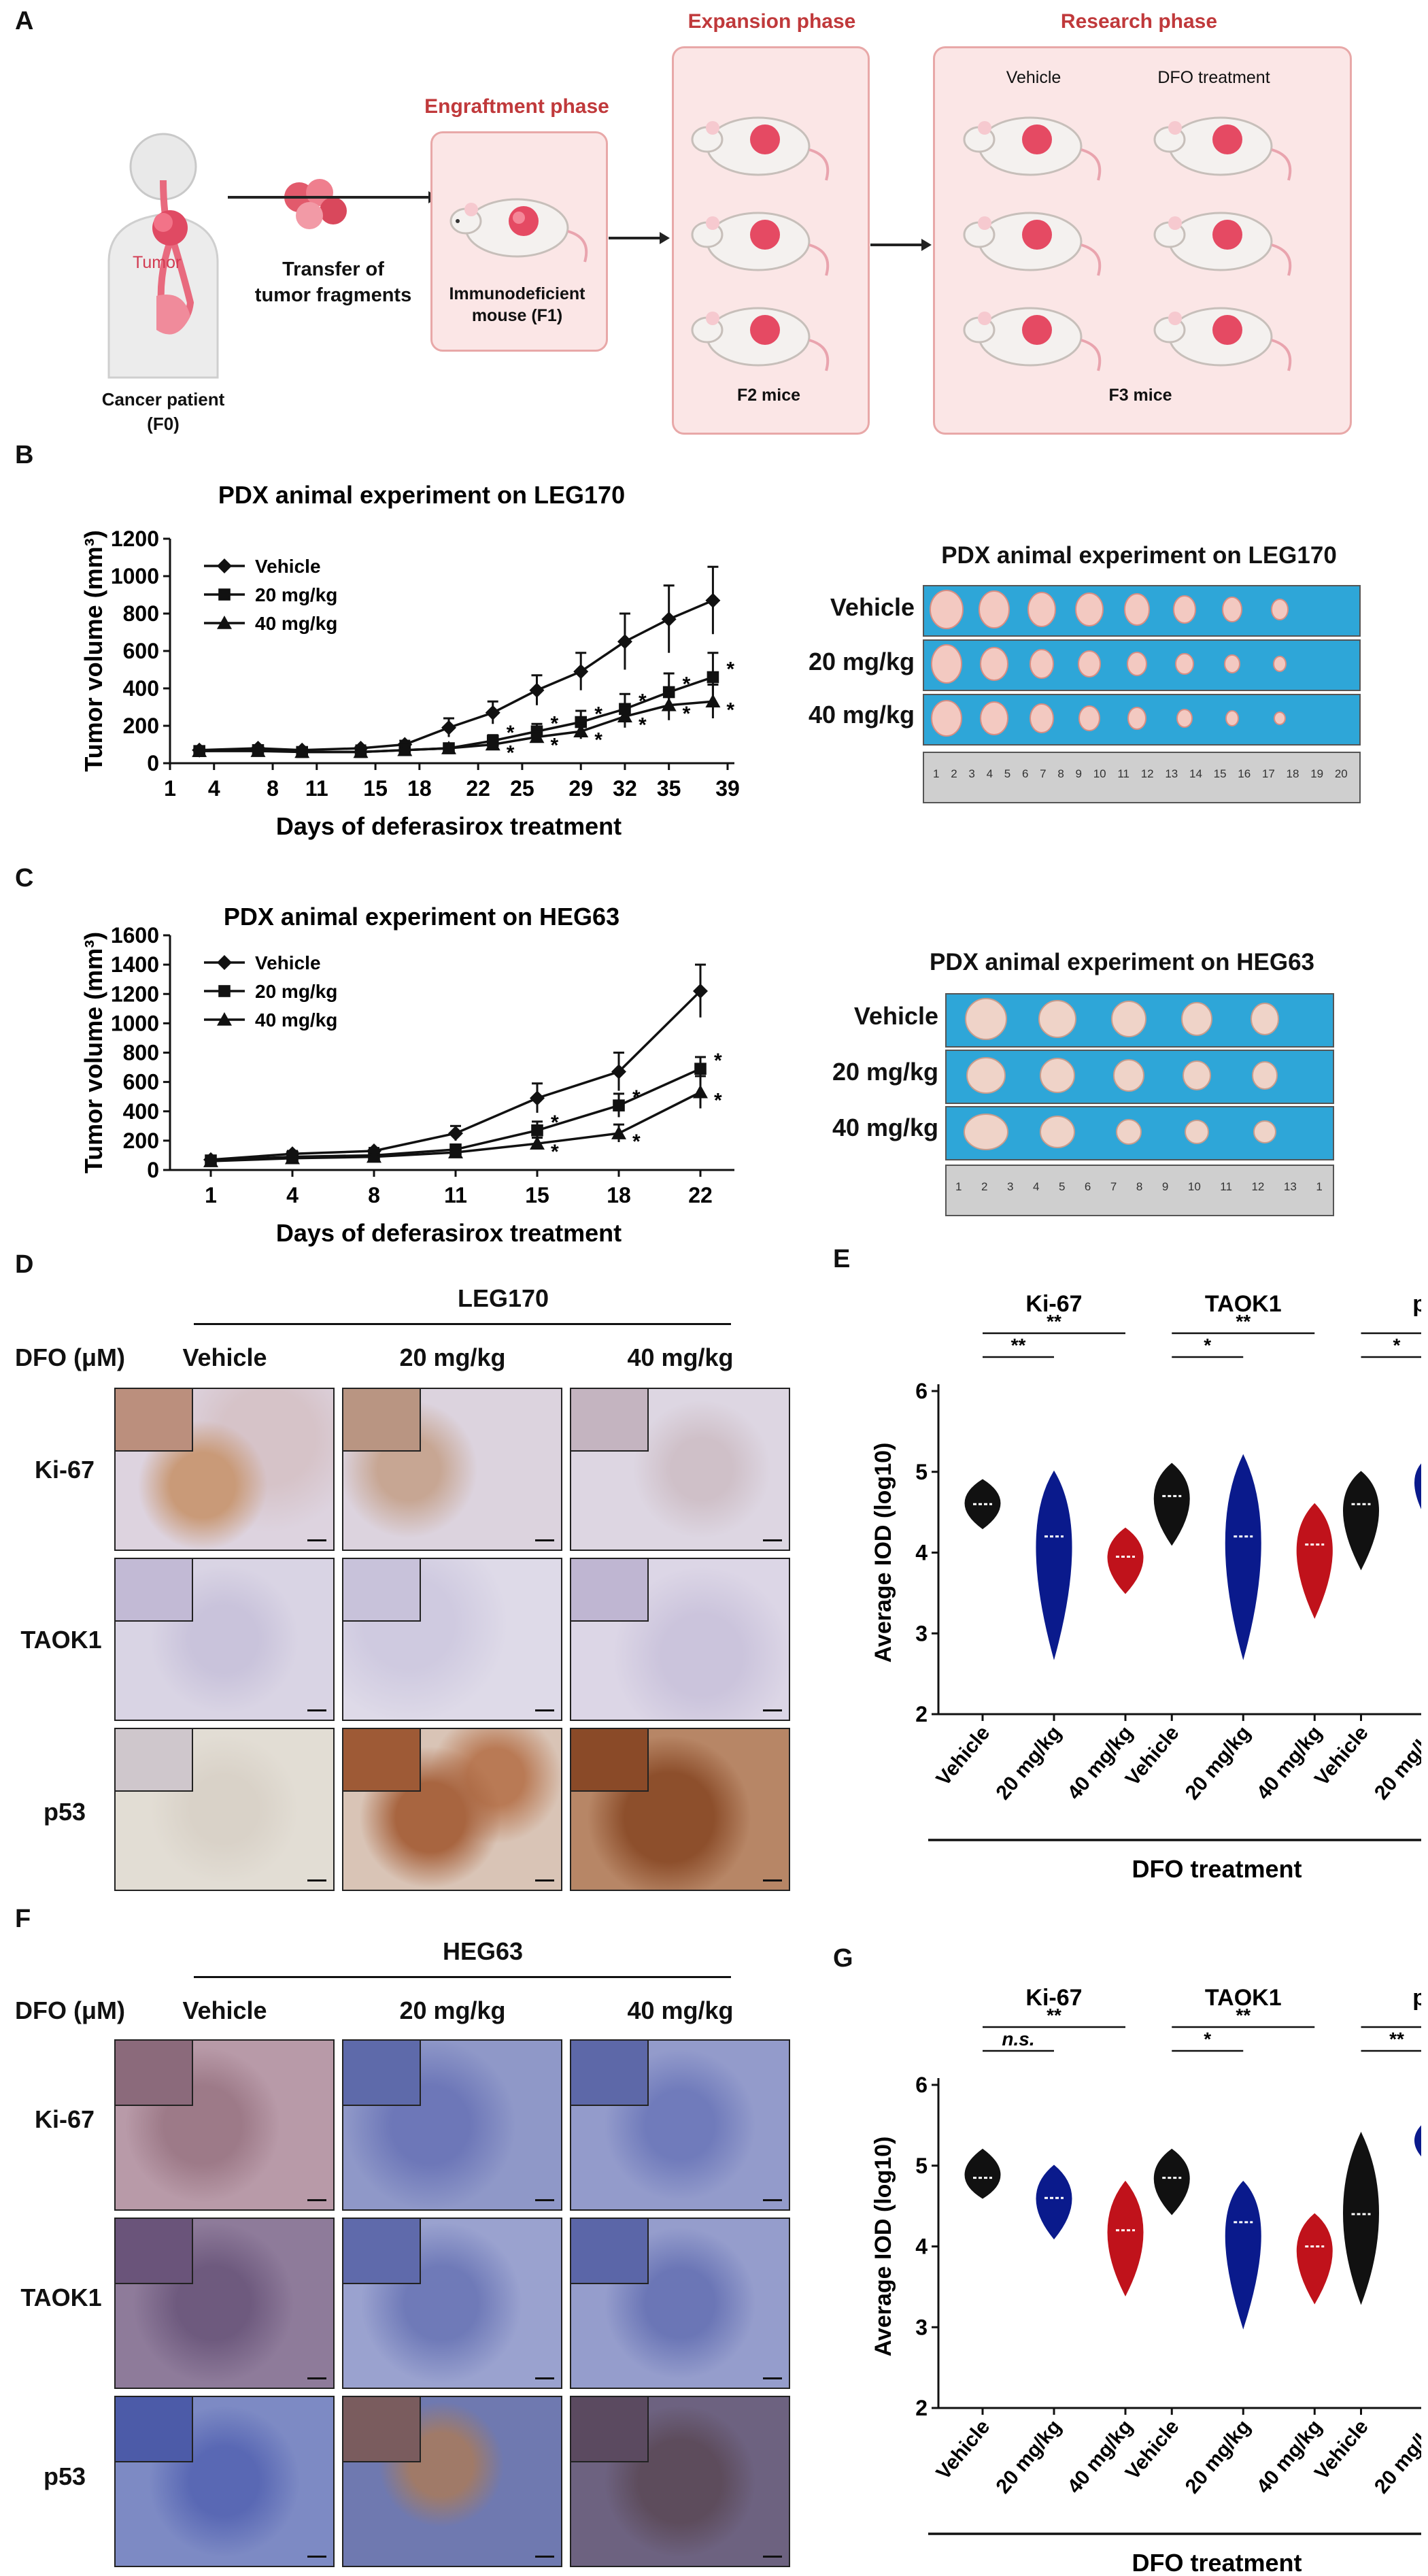 This screenshot has height=2576, width=1428. What do you see at coordinates (1341, 773) in the screenshot?
I see `ruler-tick: 20` at bounding box center [1341, 773].